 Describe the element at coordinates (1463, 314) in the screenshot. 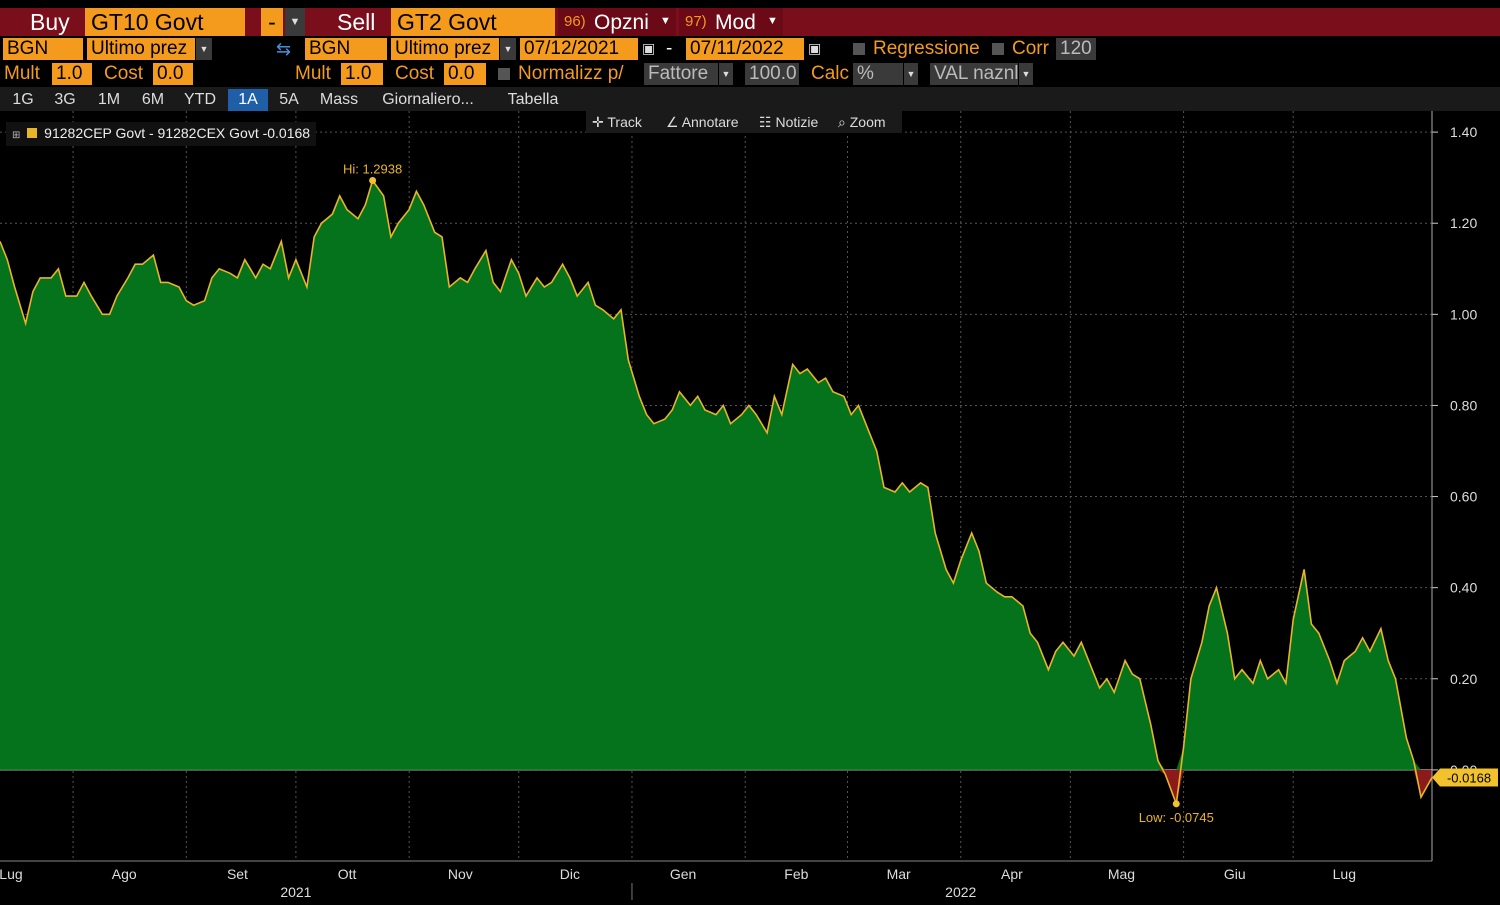

I see `y-tick-label: 1.00` at that location.